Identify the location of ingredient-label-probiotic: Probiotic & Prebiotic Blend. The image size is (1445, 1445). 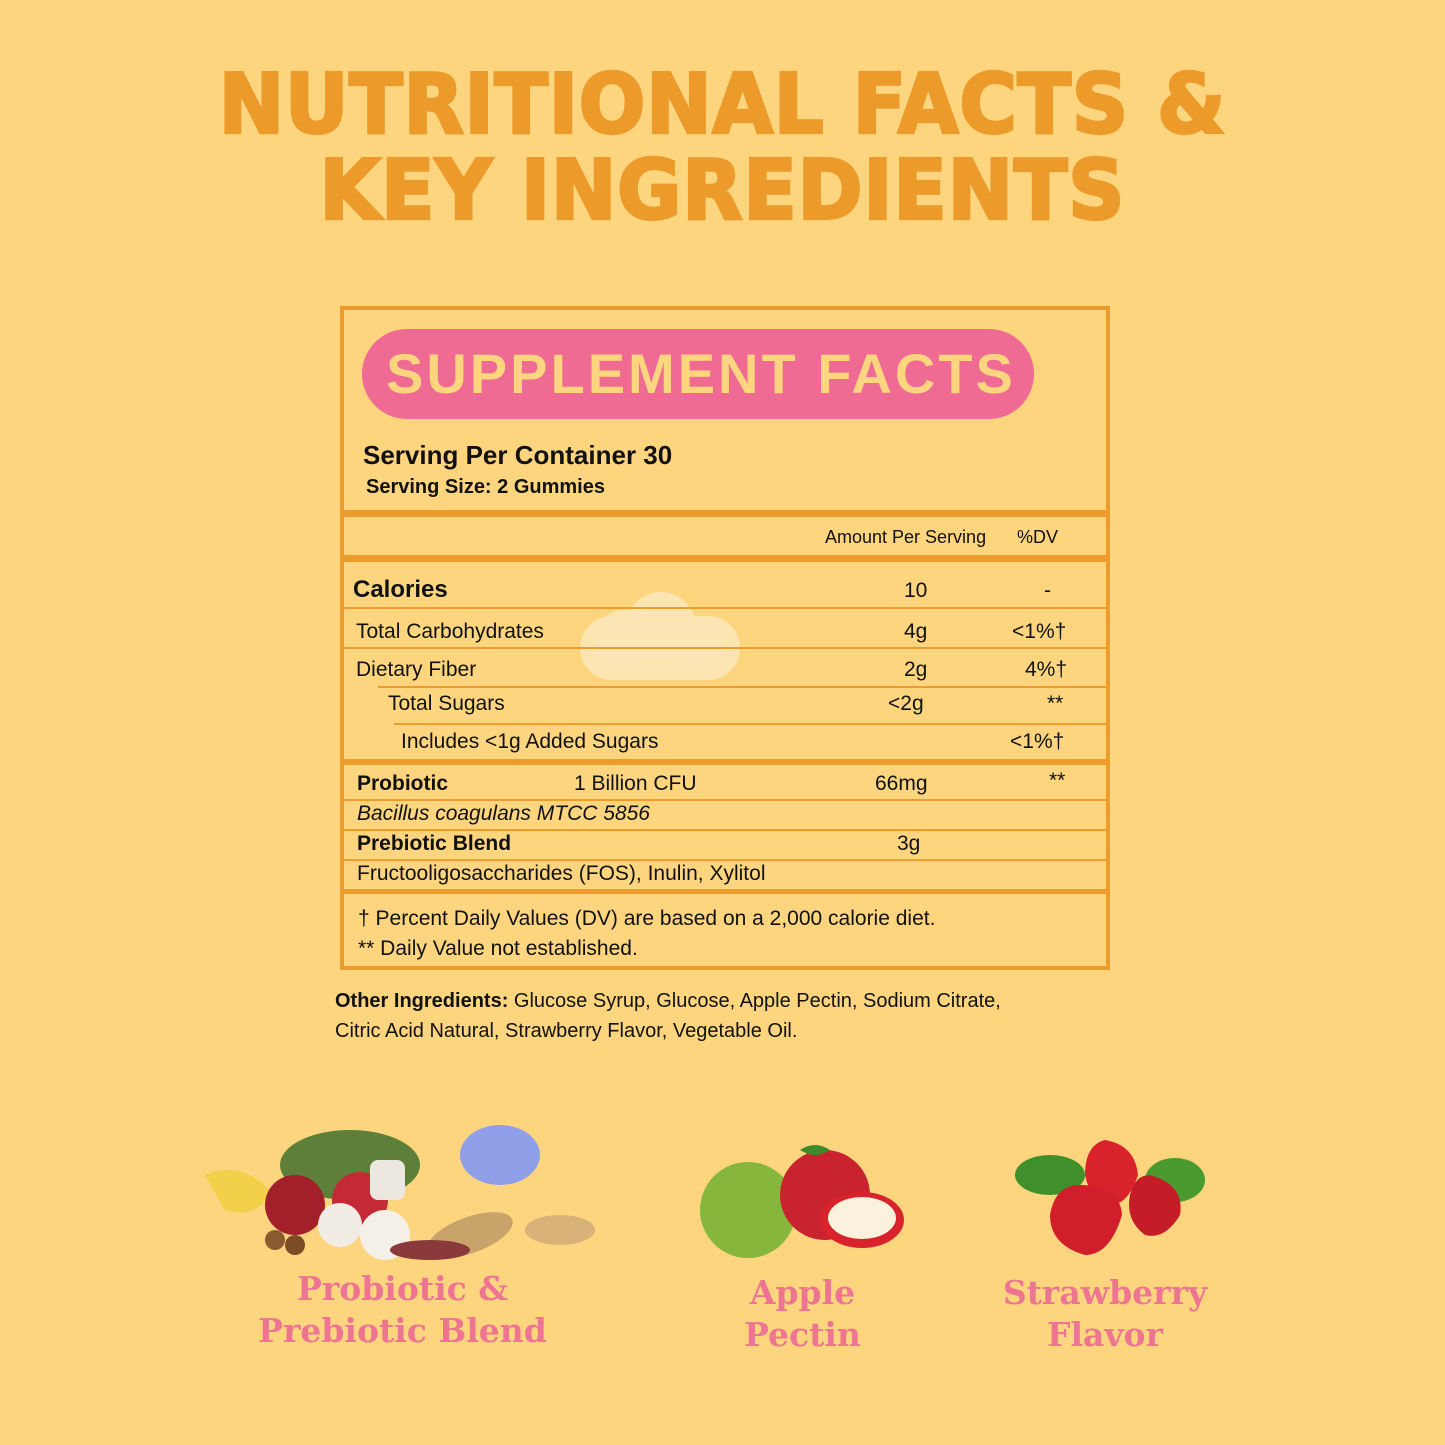
(402, 1310).